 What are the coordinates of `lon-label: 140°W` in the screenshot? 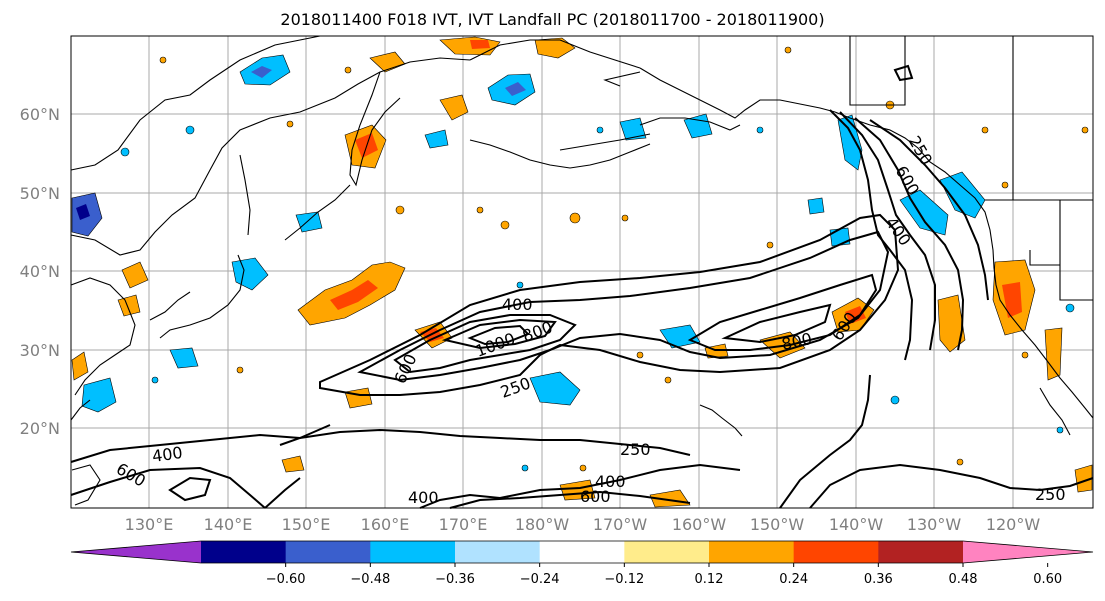 It's located at (856, 524).